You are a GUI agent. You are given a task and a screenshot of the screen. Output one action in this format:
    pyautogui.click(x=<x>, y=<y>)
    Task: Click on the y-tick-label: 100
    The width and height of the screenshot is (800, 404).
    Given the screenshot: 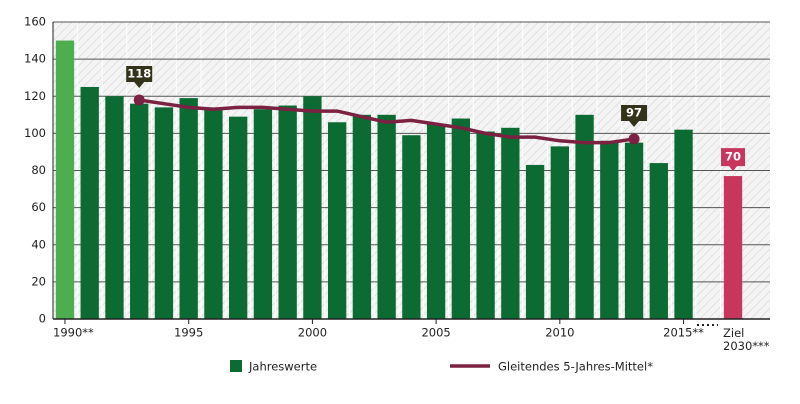 What is the action you would take?
    pyautogui.click(x=35, y=133)
    